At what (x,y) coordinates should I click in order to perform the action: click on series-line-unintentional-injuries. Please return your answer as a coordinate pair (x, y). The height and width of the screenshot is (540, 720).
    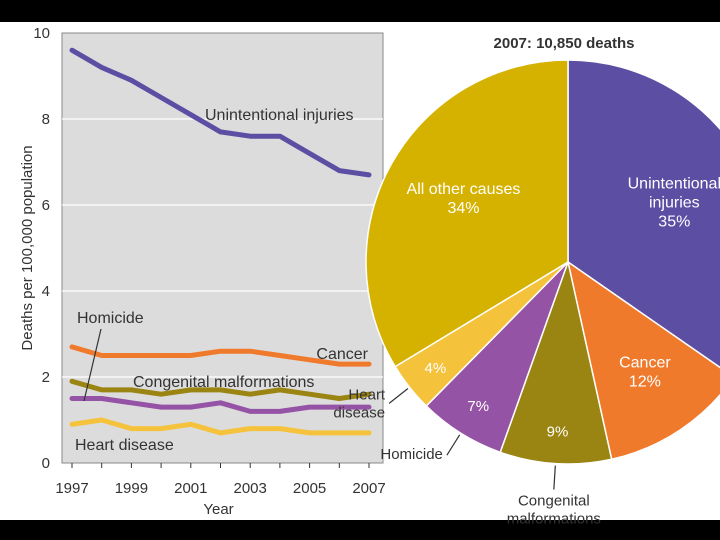
    Looking at the image, I should click on (220, 112).